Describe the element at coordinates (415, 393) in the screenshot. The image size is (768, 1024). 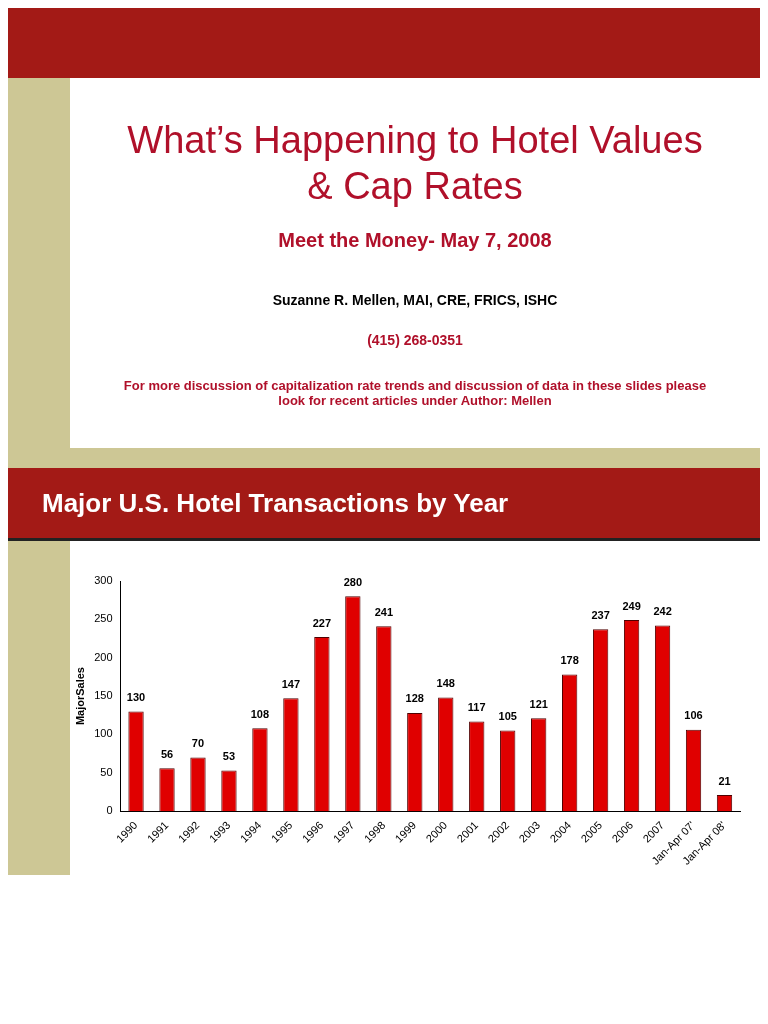
I see `text: For more discussion of capitalization rate trends and discussion of data in these slides please look for recent articles under Author: Mellen` at that location.